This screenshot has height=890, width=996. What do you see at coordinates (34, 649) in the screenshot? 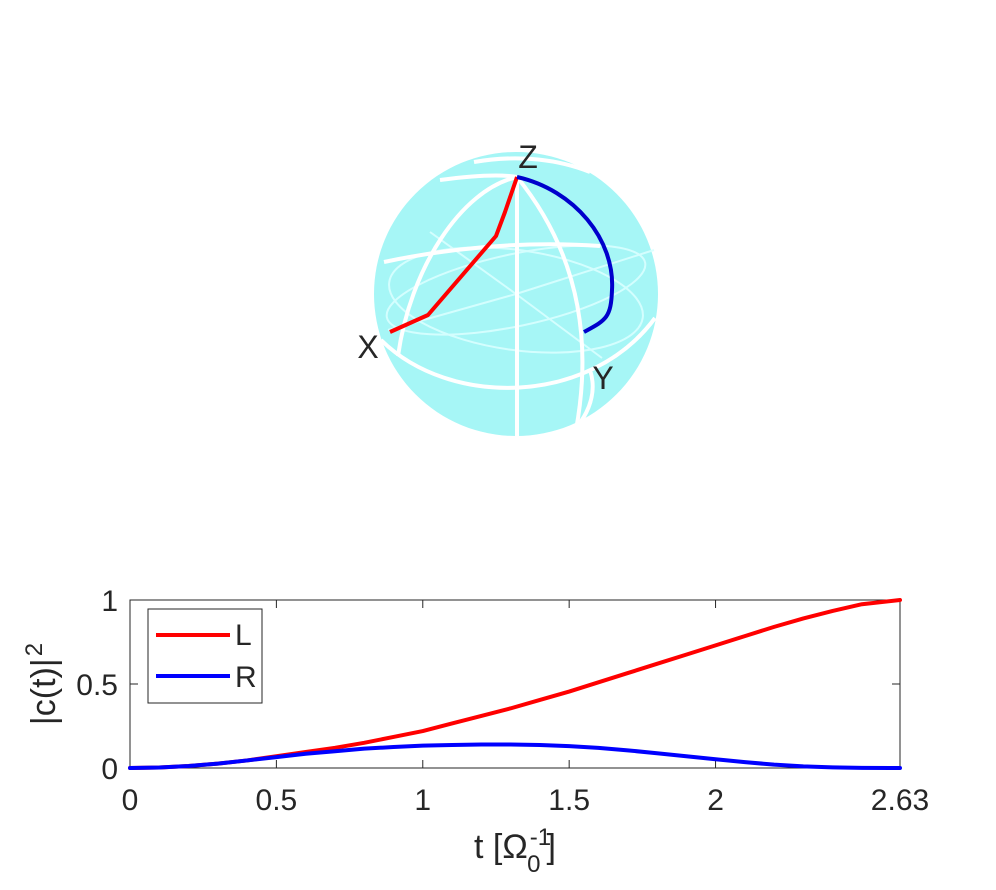
I see `y-axis-label-sup: 2` at bounding box center [34, 649].